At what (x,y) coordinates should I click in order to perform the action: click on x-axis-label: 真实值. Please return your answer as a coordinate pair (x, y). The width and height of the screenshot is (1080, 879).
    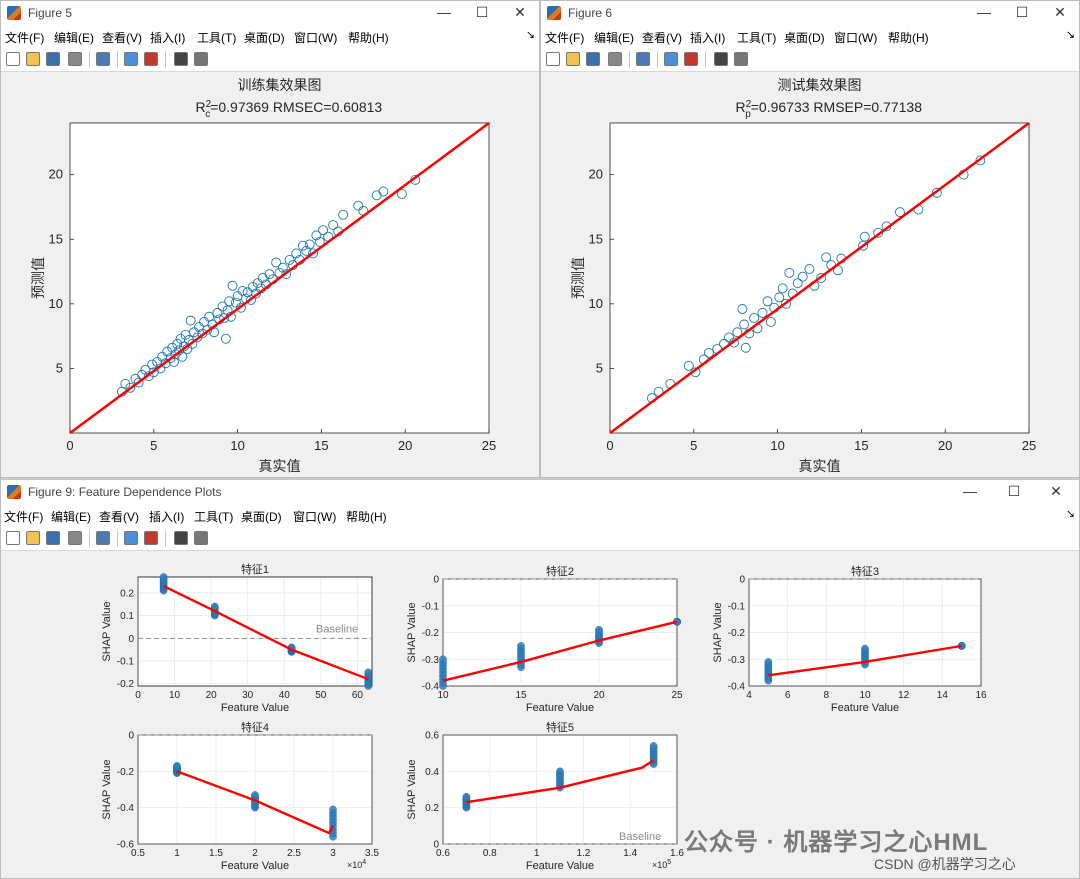
    Looking at the image, I should click on (820, 466).